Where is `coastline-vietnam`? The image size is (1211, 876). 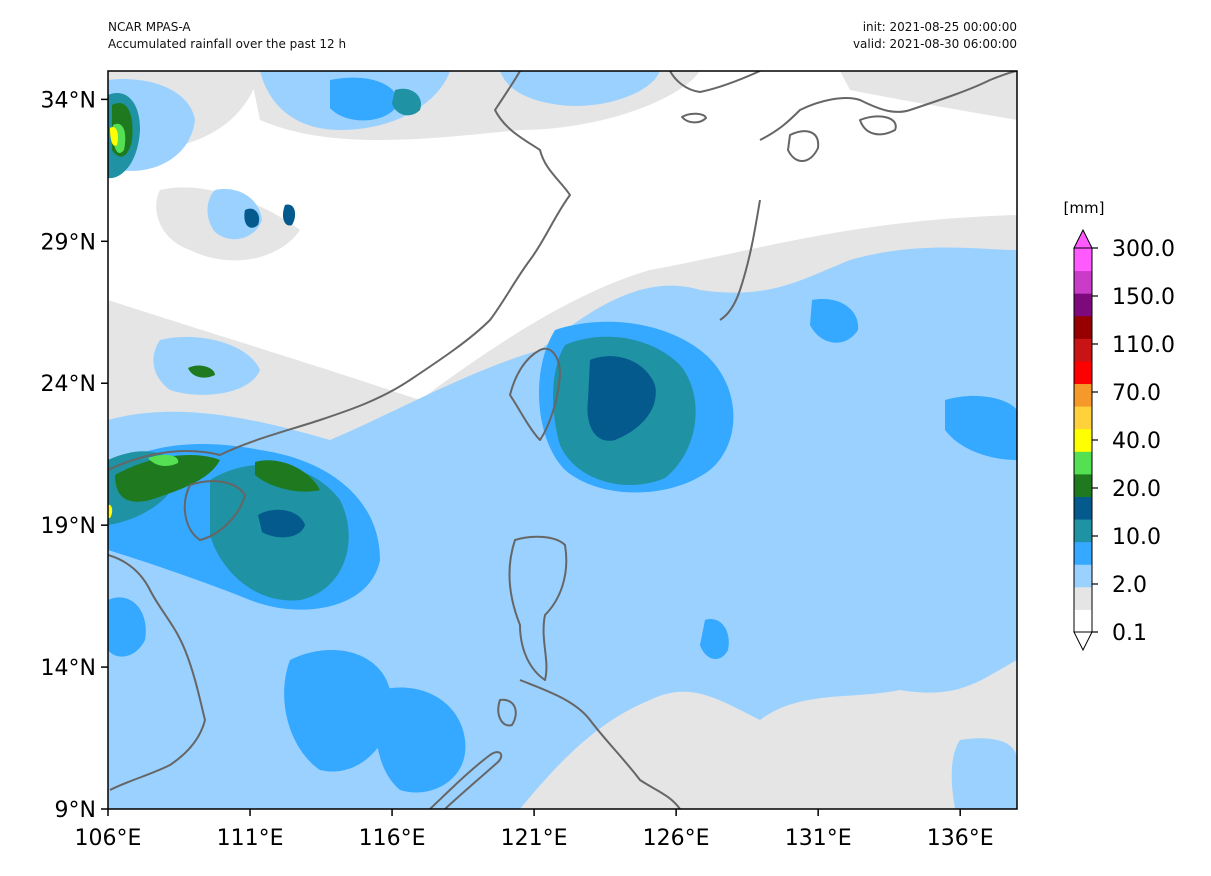 coastline-vietnam is located at coordinates (157, 672).